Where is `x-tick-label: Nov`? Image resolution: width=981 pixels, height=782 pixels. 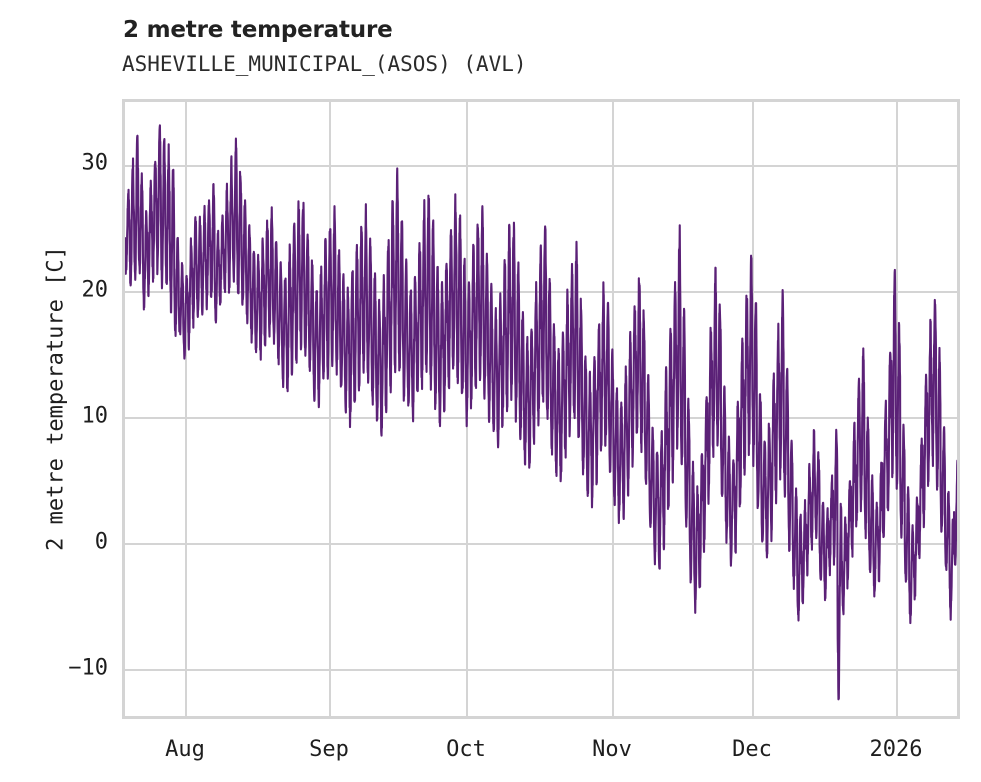 x-tick-label: Nov is located at coordinates (612, 749).